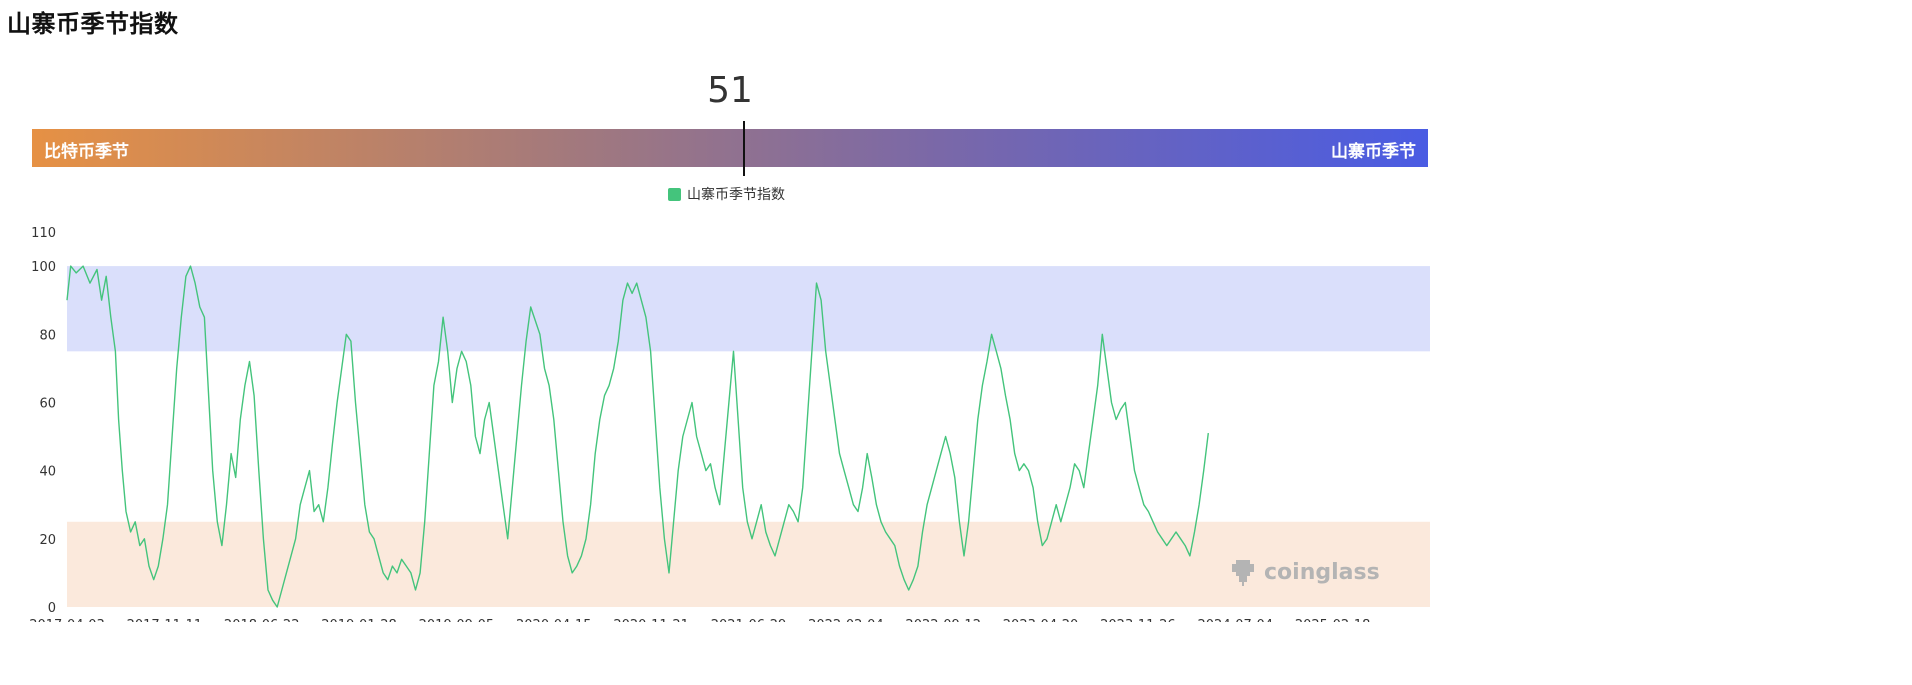 This screenshot has height=685, width=1912. What do you see at coordinates (1138, 620) in the screenshot?
I see `x-tick-label: 2023-11-26` at bounding box center [1138, 620].